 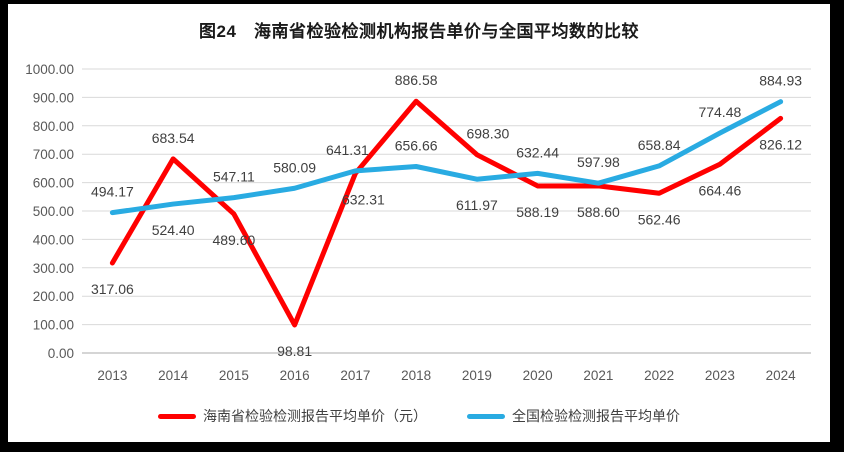 I want to click on data-label-national: 524.40, so click(x=173, y=230).